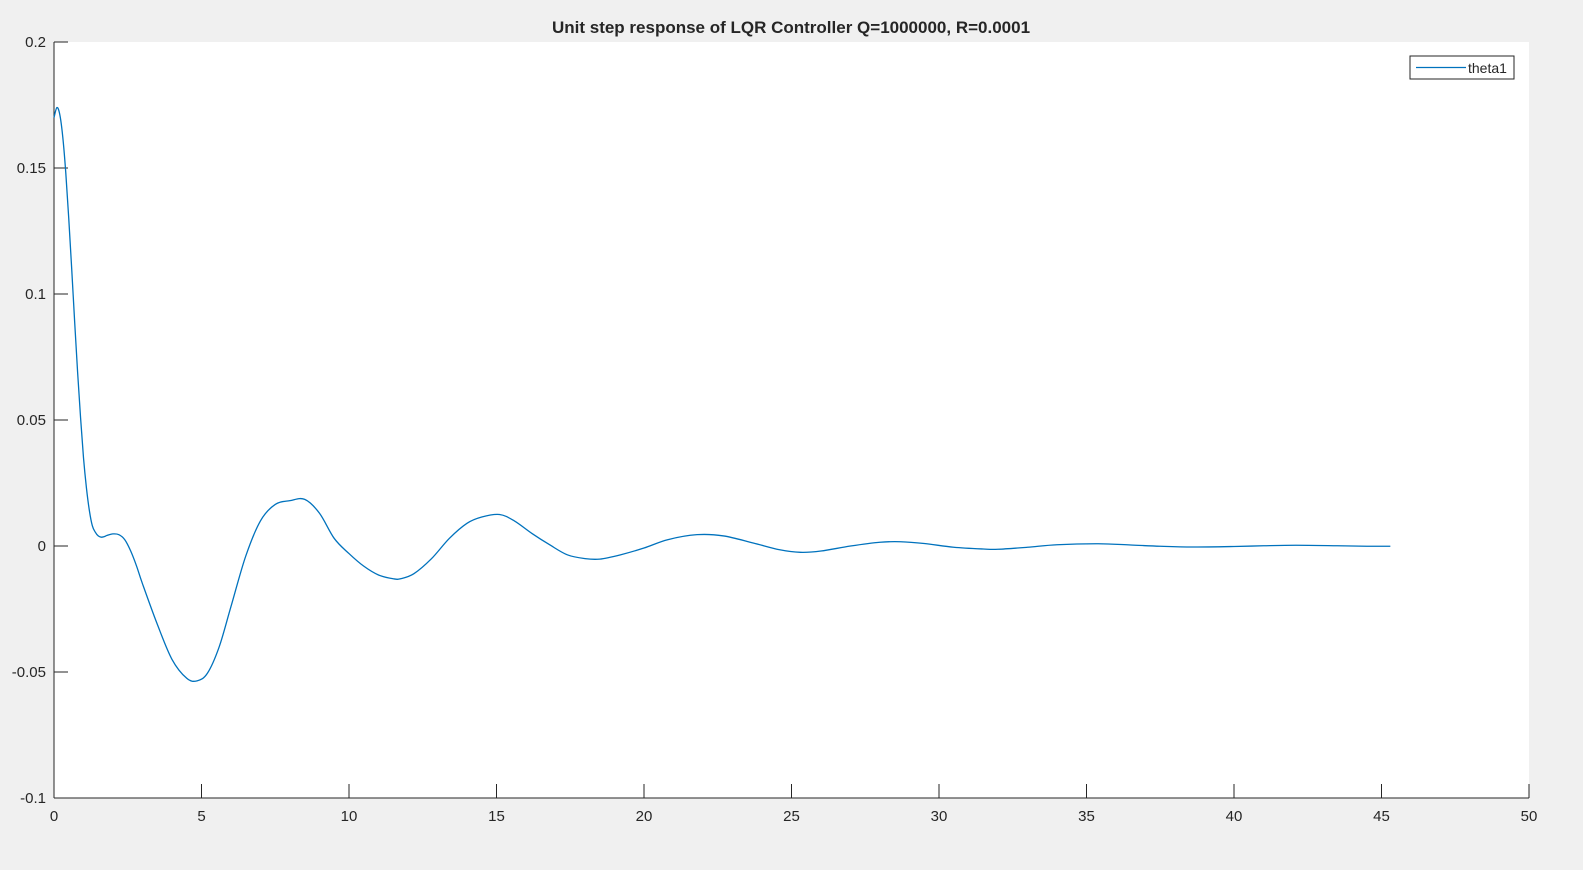 This screenshot has width=1583, height=870. I want to click on y-tick-label: 0.15, so click(31, 168).